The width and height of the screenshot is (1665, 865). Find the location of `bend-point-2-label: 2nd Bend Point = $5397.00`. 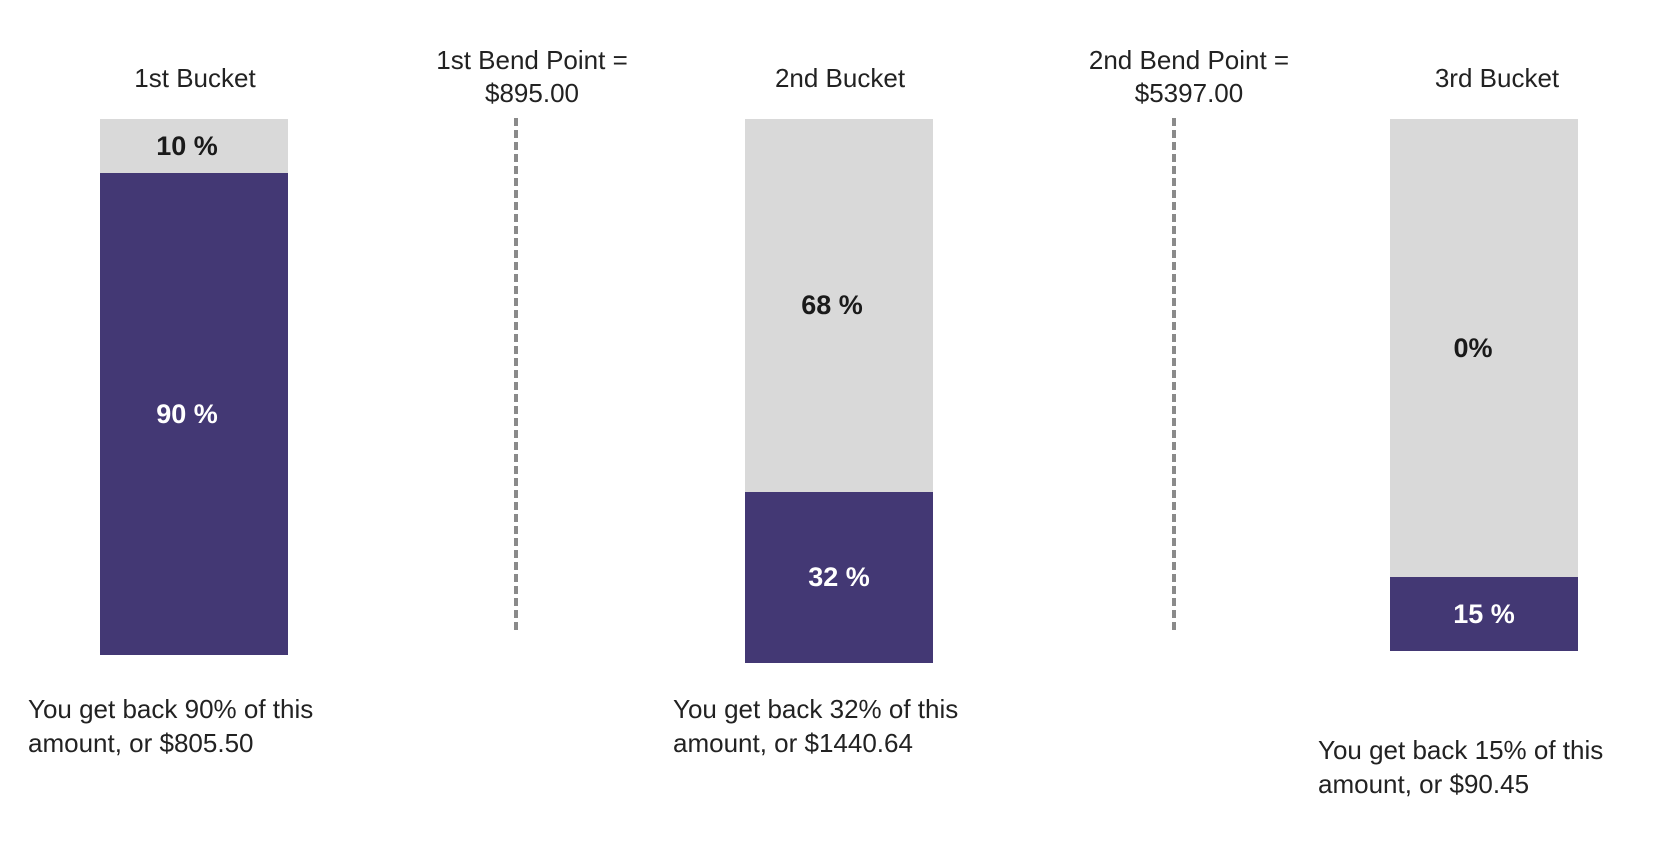

bend-point-2-label: 2nd Bend Point = $5397.00 is located at coordinates (1189, 77).